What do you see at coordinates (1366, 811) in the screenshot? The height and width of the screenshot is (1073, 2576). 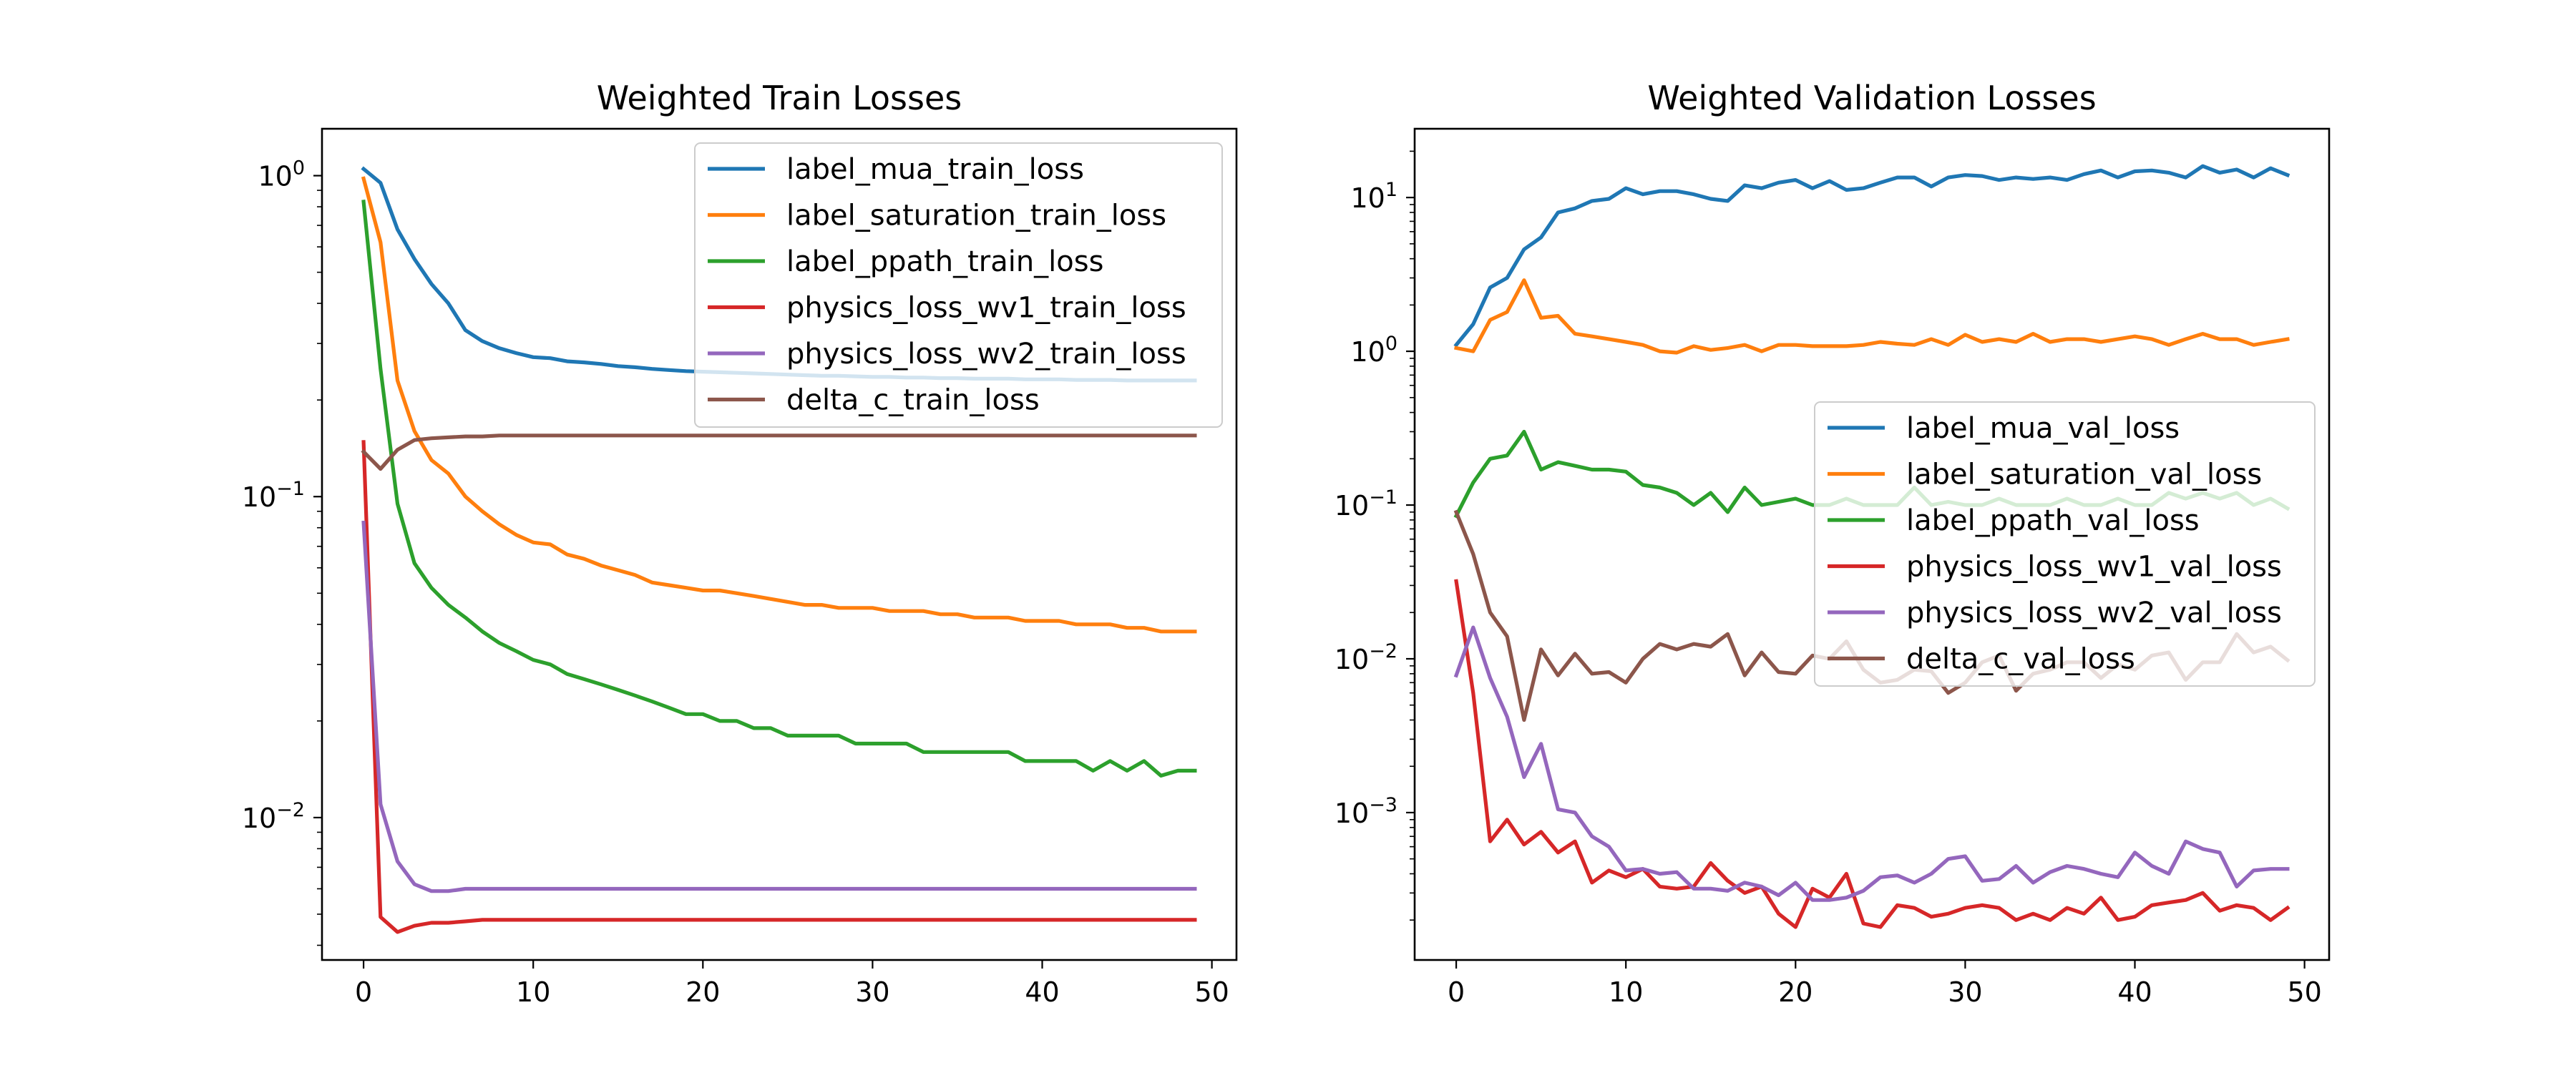 I see `validation-losses-y-tick-label: 10⁻³` at bounding box center [1366, 811].